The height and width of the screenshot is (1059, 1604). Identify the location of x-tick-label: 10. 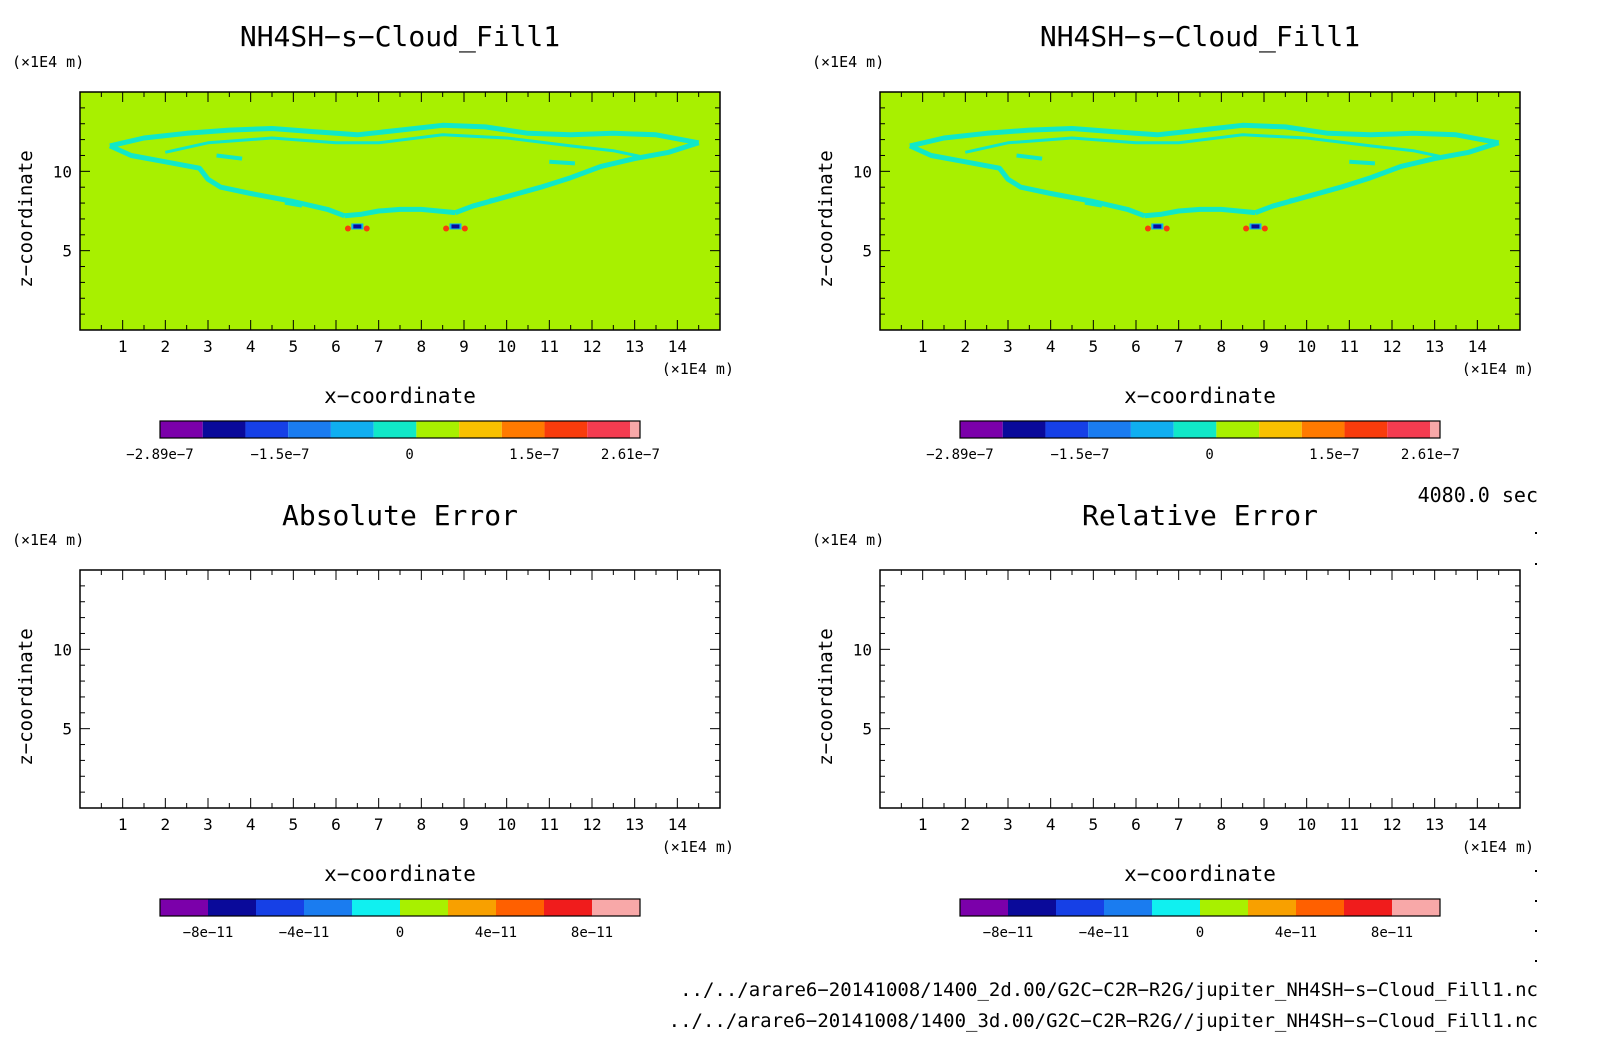
(506, 824).